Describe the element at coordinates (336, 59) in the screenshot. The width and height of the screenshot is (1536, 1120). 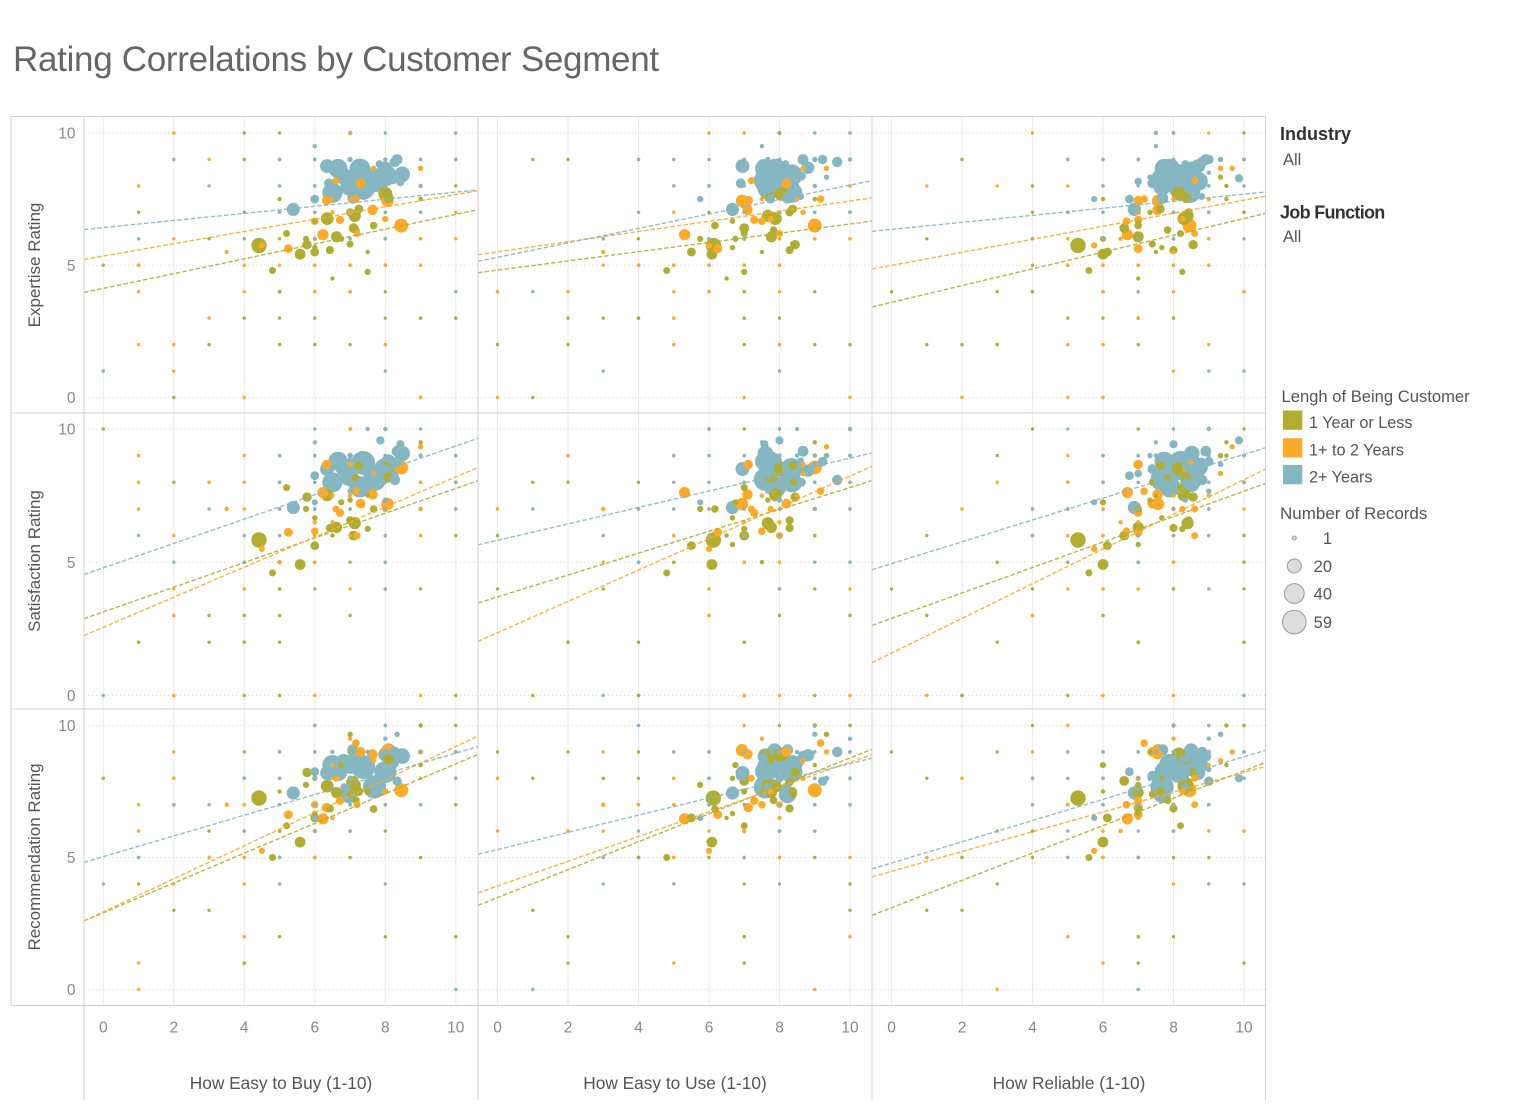
I see `svg-text:Rating Correlations by Custome: Rating Correlations by Customer Segment` at that location.